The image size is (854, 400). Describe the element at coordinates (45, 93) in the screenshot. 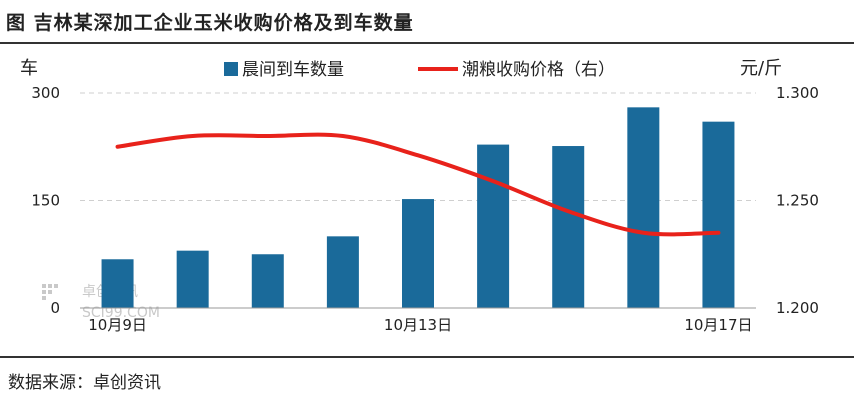

I see `y-left-tick-label: 300` at that location.